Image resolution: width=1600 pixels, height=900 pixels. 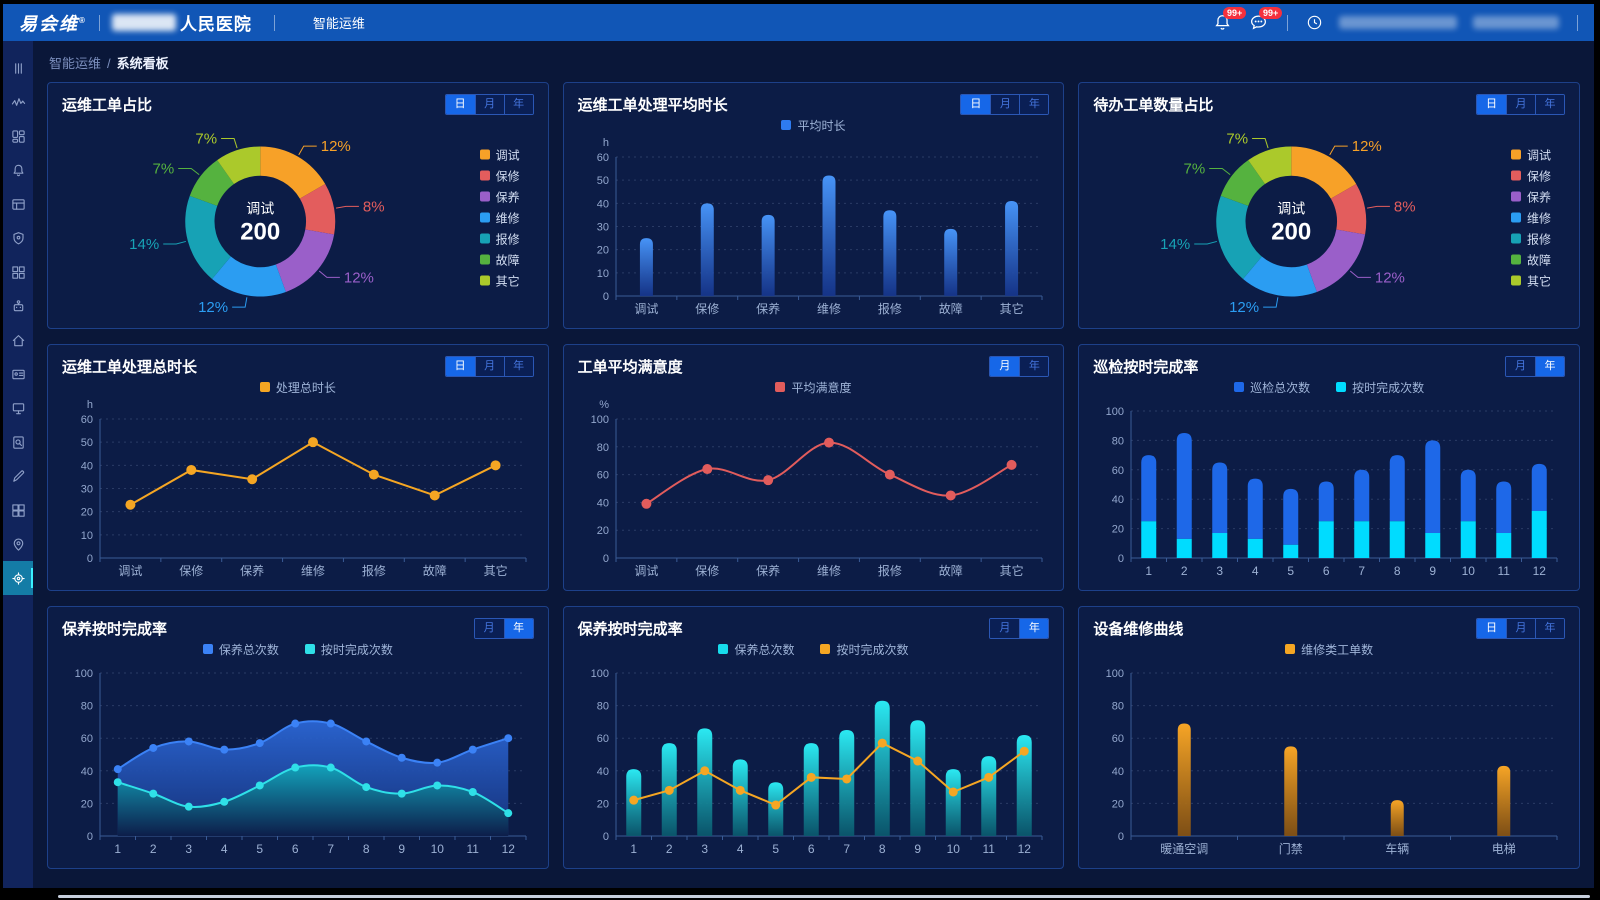 I want to click on svg-text: 0, so click(x=606, y=837).